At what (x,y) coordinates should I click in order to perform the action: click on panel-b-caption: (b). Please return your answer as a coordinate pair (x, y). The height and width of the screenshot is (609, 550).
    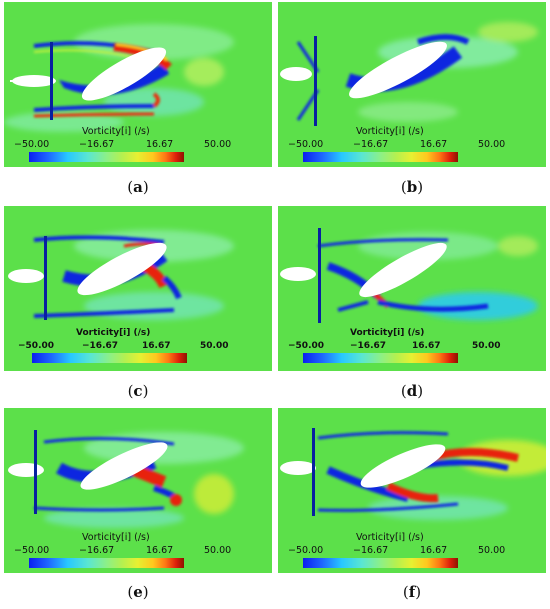
    Looking at the image, I should click on (412, 187).